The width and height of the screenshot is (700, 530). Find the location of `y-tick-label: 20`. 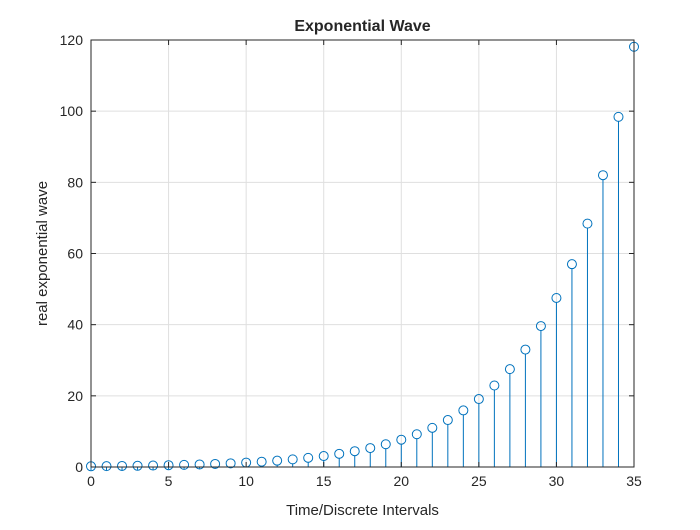

y-tick-label: 20 is located at coordinates (75, 396).